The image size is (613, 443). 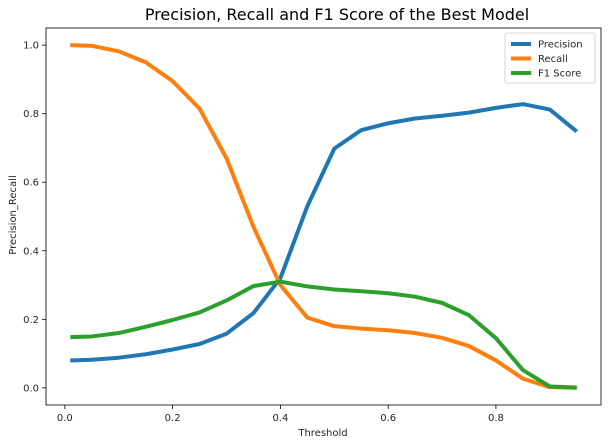 What do you see at coordinates (65, 418) in the screenshot?
I see `x-tick-label: 0.0` at bounding box center [65, 418].